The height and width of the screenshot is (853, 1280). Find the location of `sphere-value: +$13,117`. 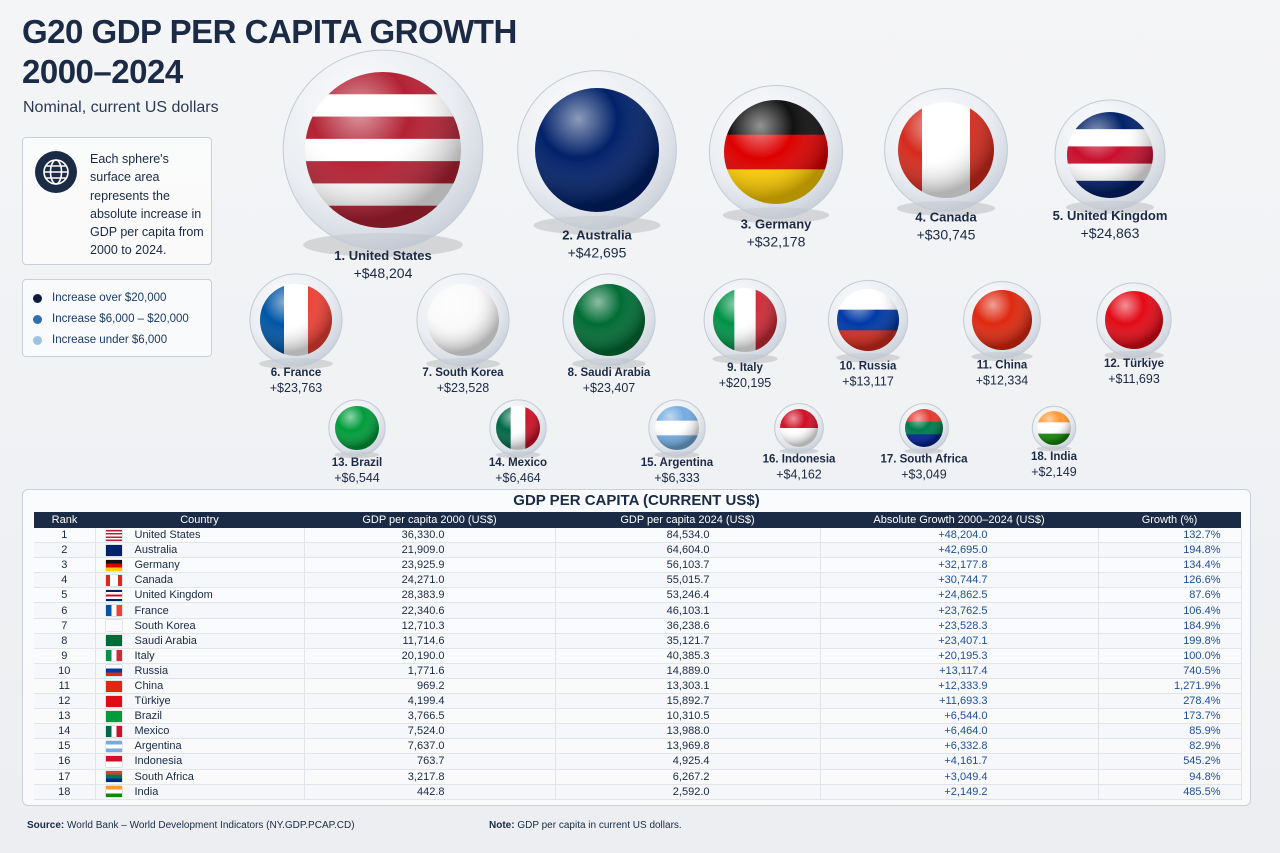

sphere-value: +$13,117 is located at coordinates (868, 382).